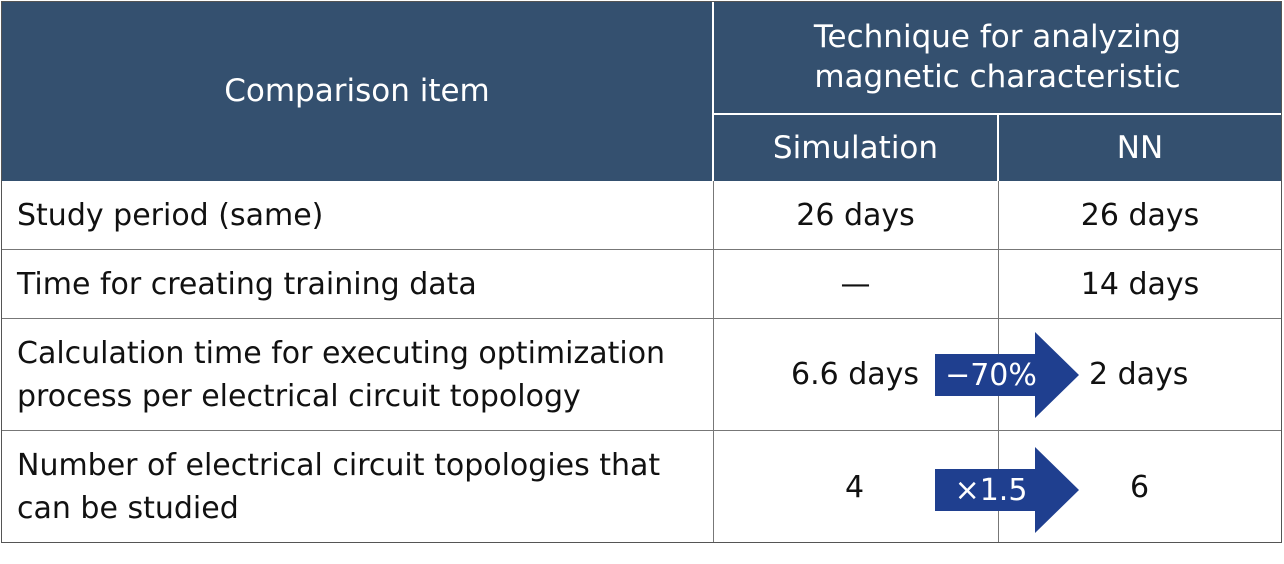 Image resolution: width=1284 pixels, height=564 pixels. Describe the element at coordinates (170, 215) in the screenshot. I see `row-1-item-text: Study period (same)` at that location.